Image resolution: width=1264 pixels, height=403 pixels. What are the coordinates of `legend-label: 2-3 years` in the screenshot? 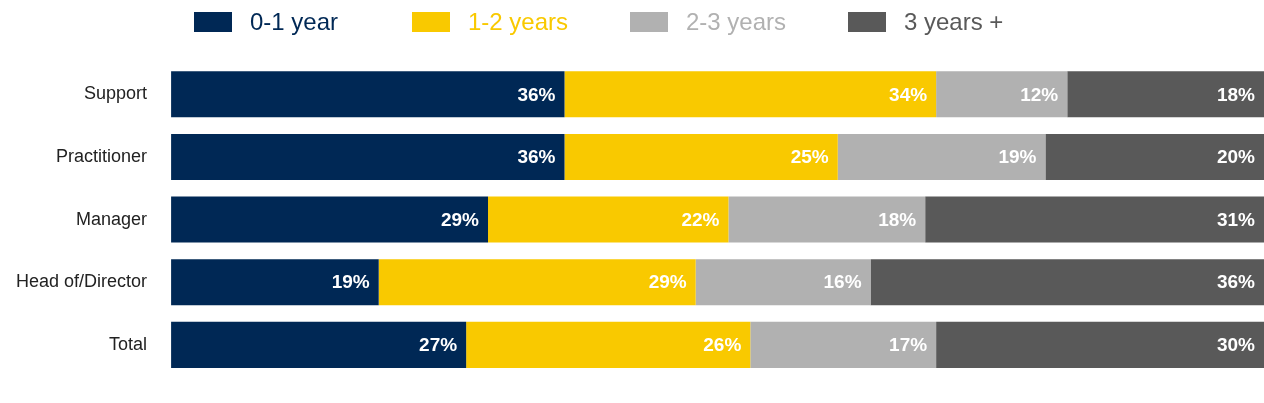 It's located at (736, 22).